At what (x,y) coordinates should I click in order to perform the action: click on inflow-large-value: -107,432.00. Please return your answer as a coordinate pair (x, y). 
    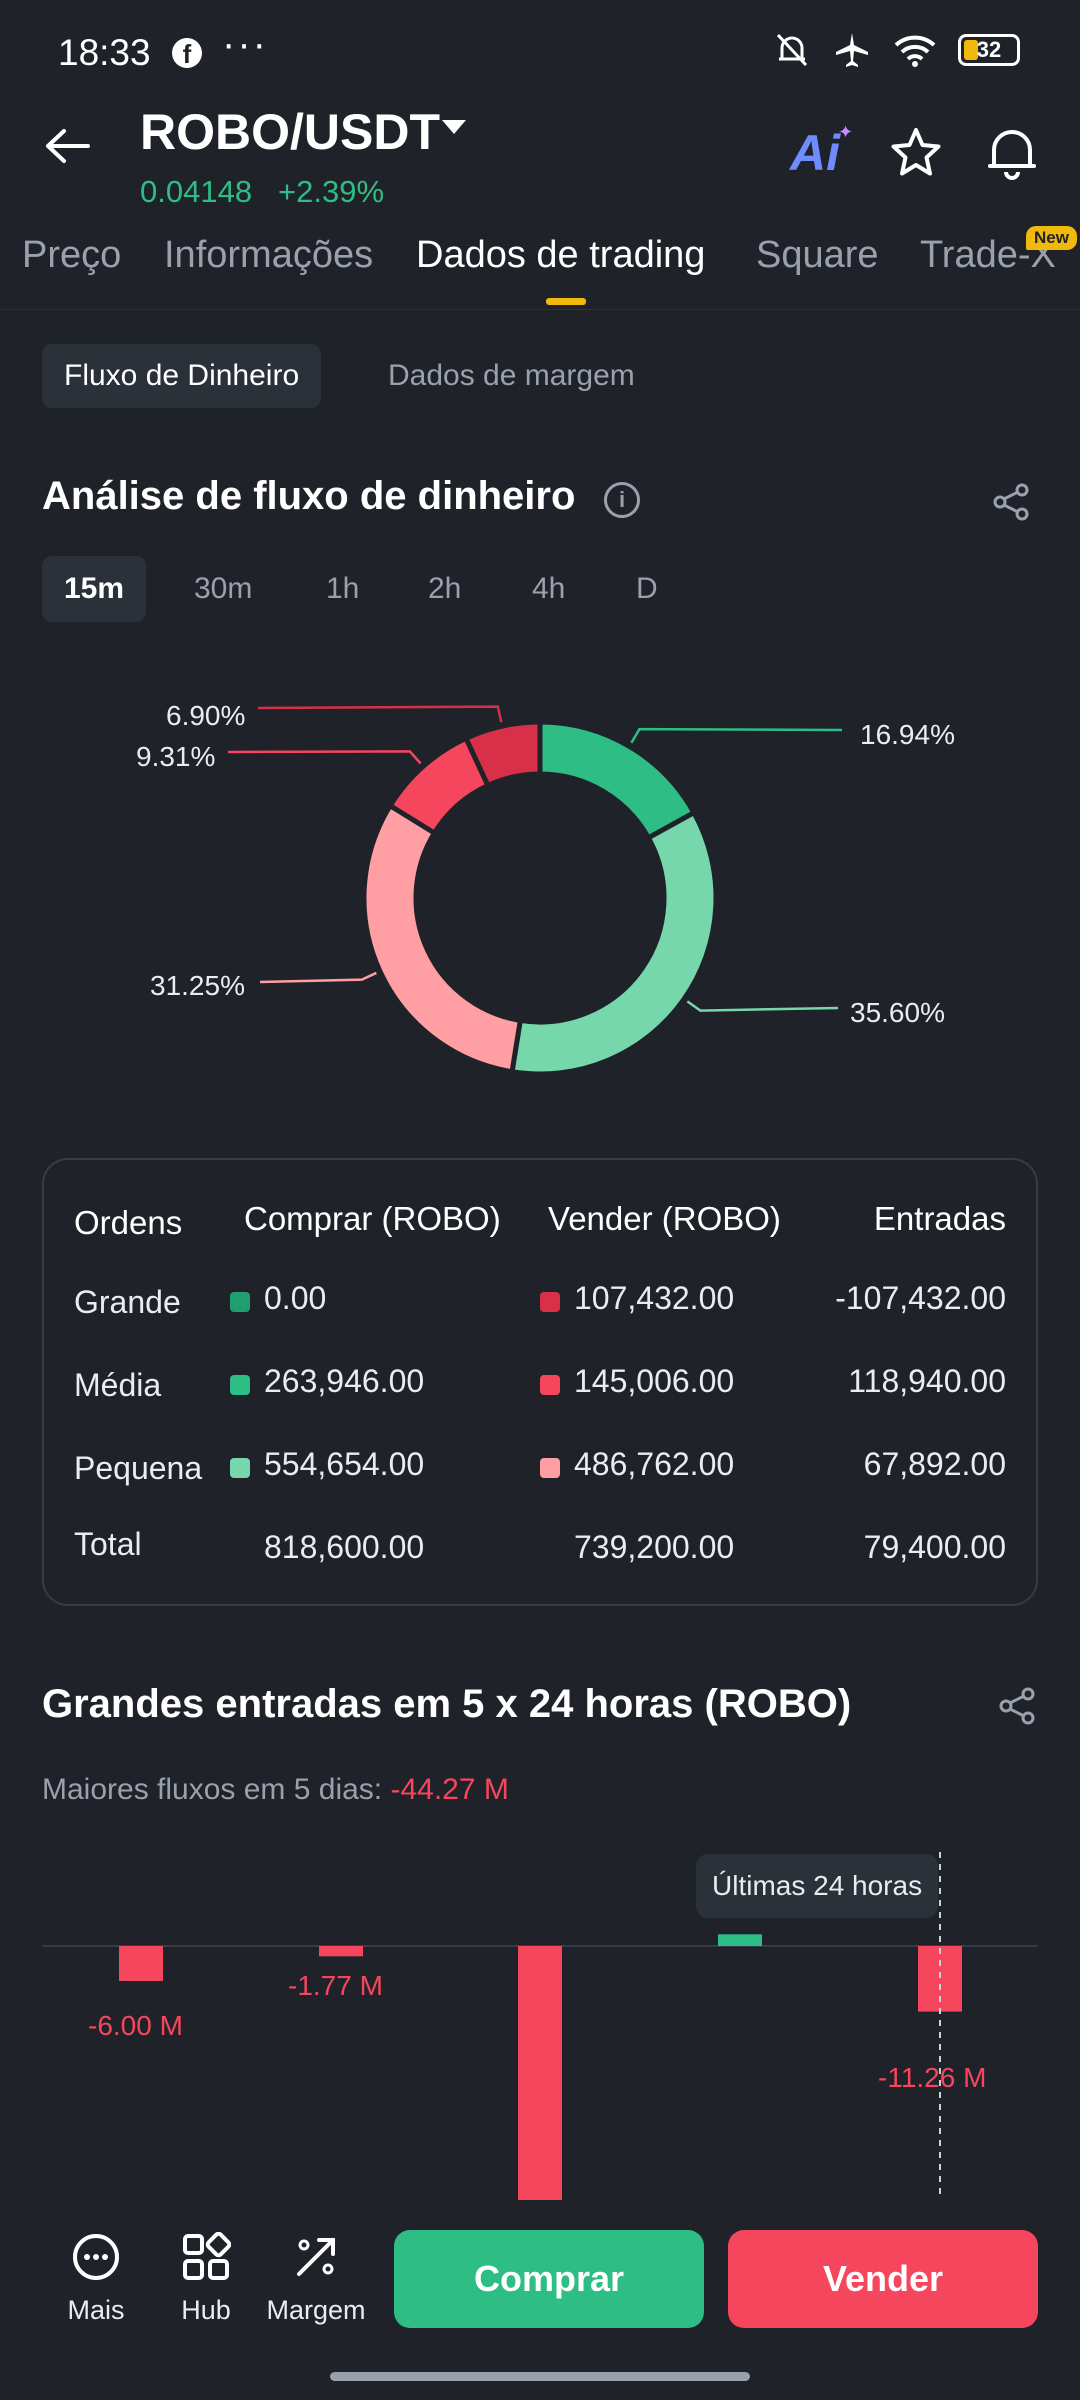
    Looking at the image, I should click on (920, 1298).